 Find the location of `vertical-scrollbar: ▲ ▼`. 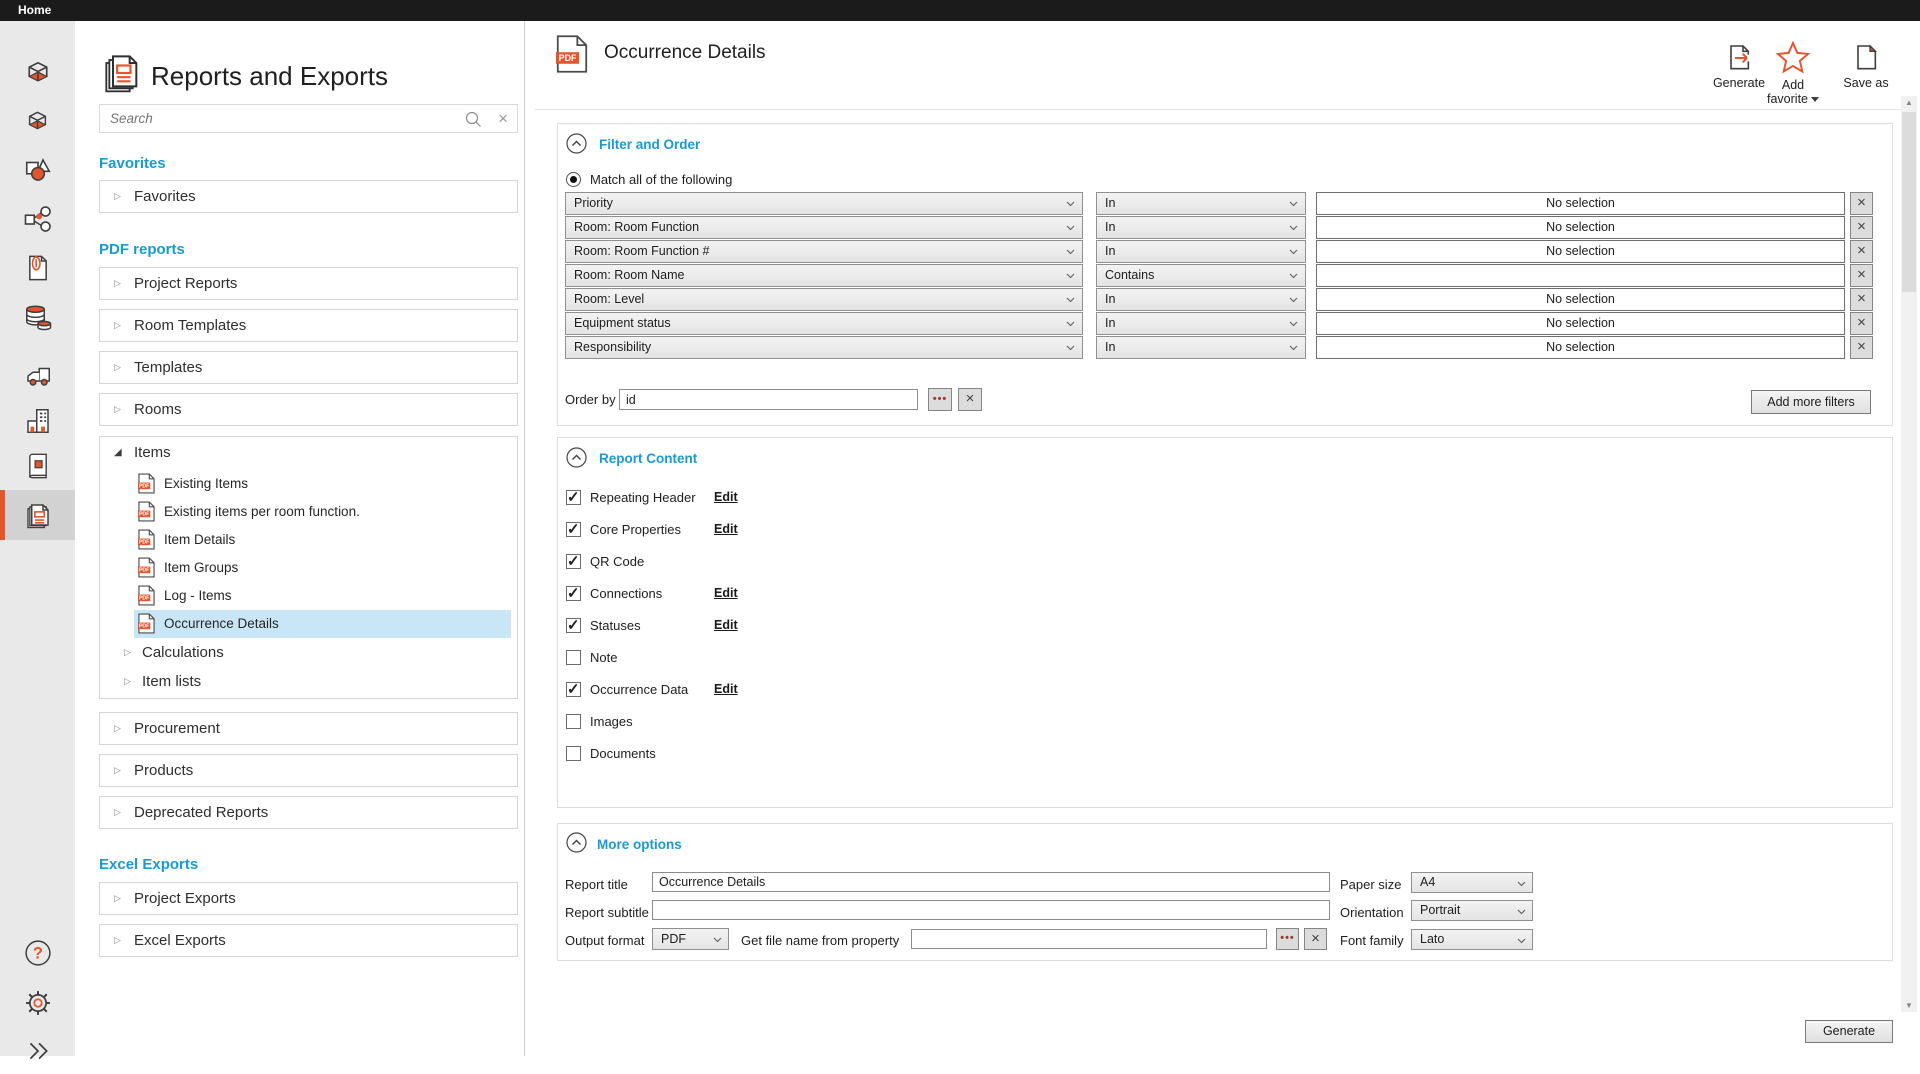

vertical-scrollbar: ▲ ▼ is located at coordinates (1909, 554).